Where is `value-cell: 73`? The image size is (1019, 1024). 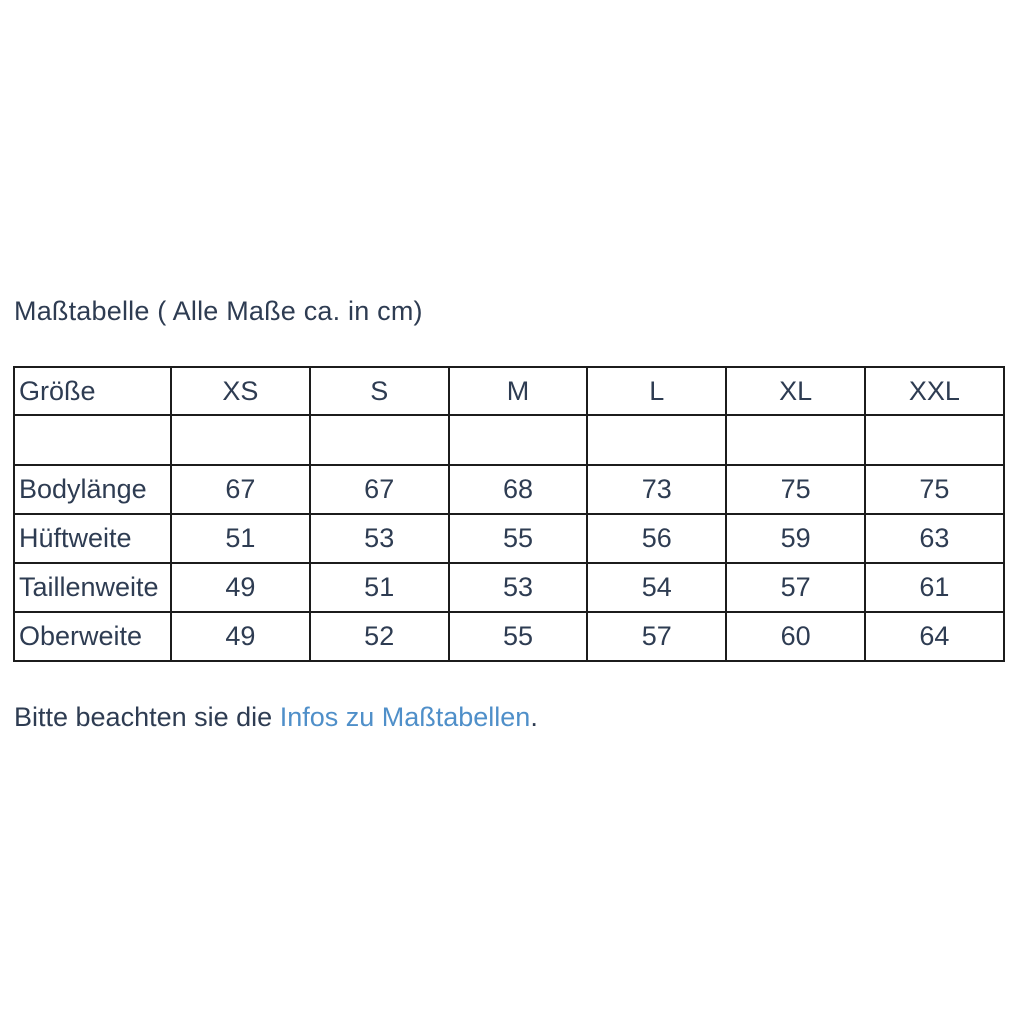 value-cell: 73 is located at coordinates (657, 489).